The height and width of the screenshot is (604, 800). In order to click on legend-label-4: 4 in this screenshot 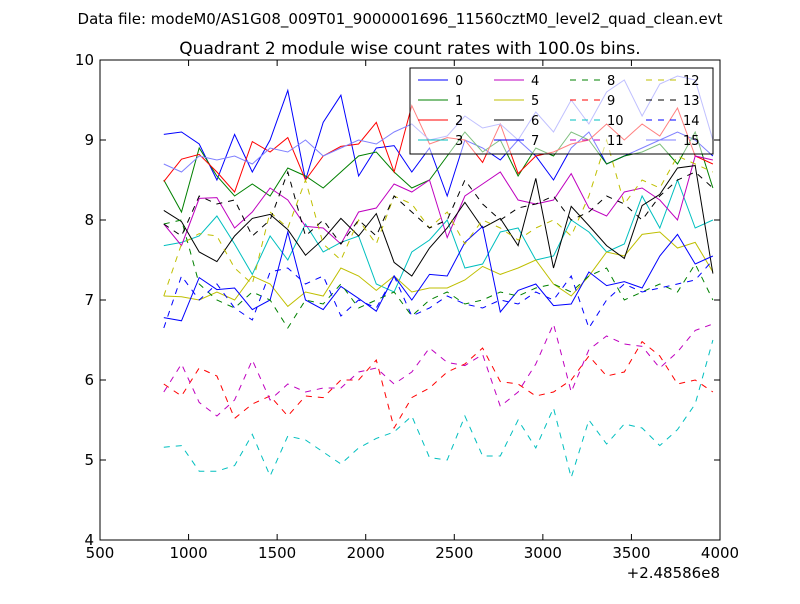, I will do `click(535, 81)`.